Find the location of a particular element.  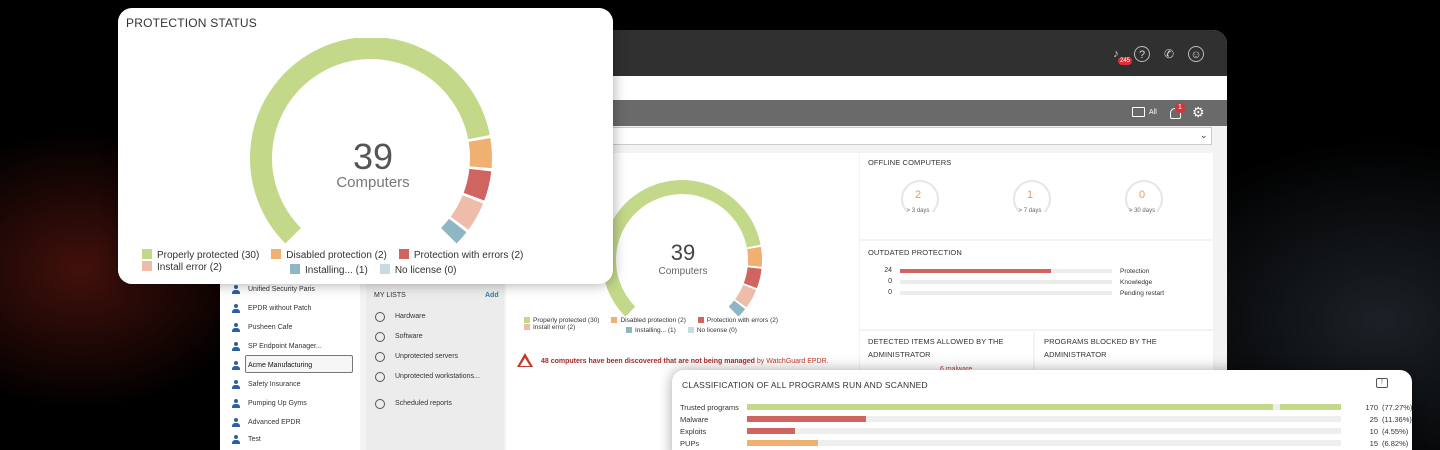

outdated-count: 0 is located at coordinates (890, 292).